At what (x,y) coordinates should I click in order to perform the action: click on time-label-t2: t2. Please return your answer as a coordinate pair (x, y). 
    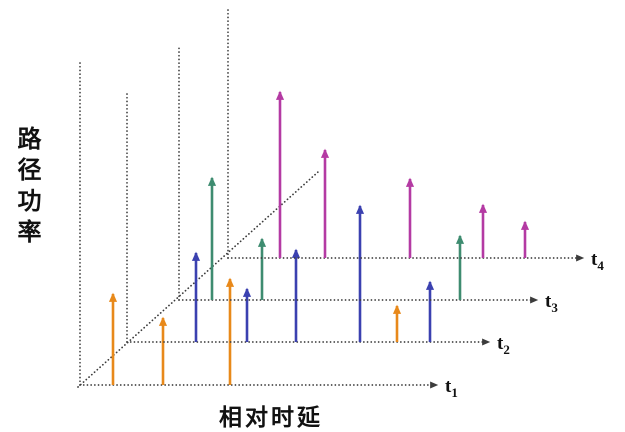
    Looking at the image, I should click on (503, 345).